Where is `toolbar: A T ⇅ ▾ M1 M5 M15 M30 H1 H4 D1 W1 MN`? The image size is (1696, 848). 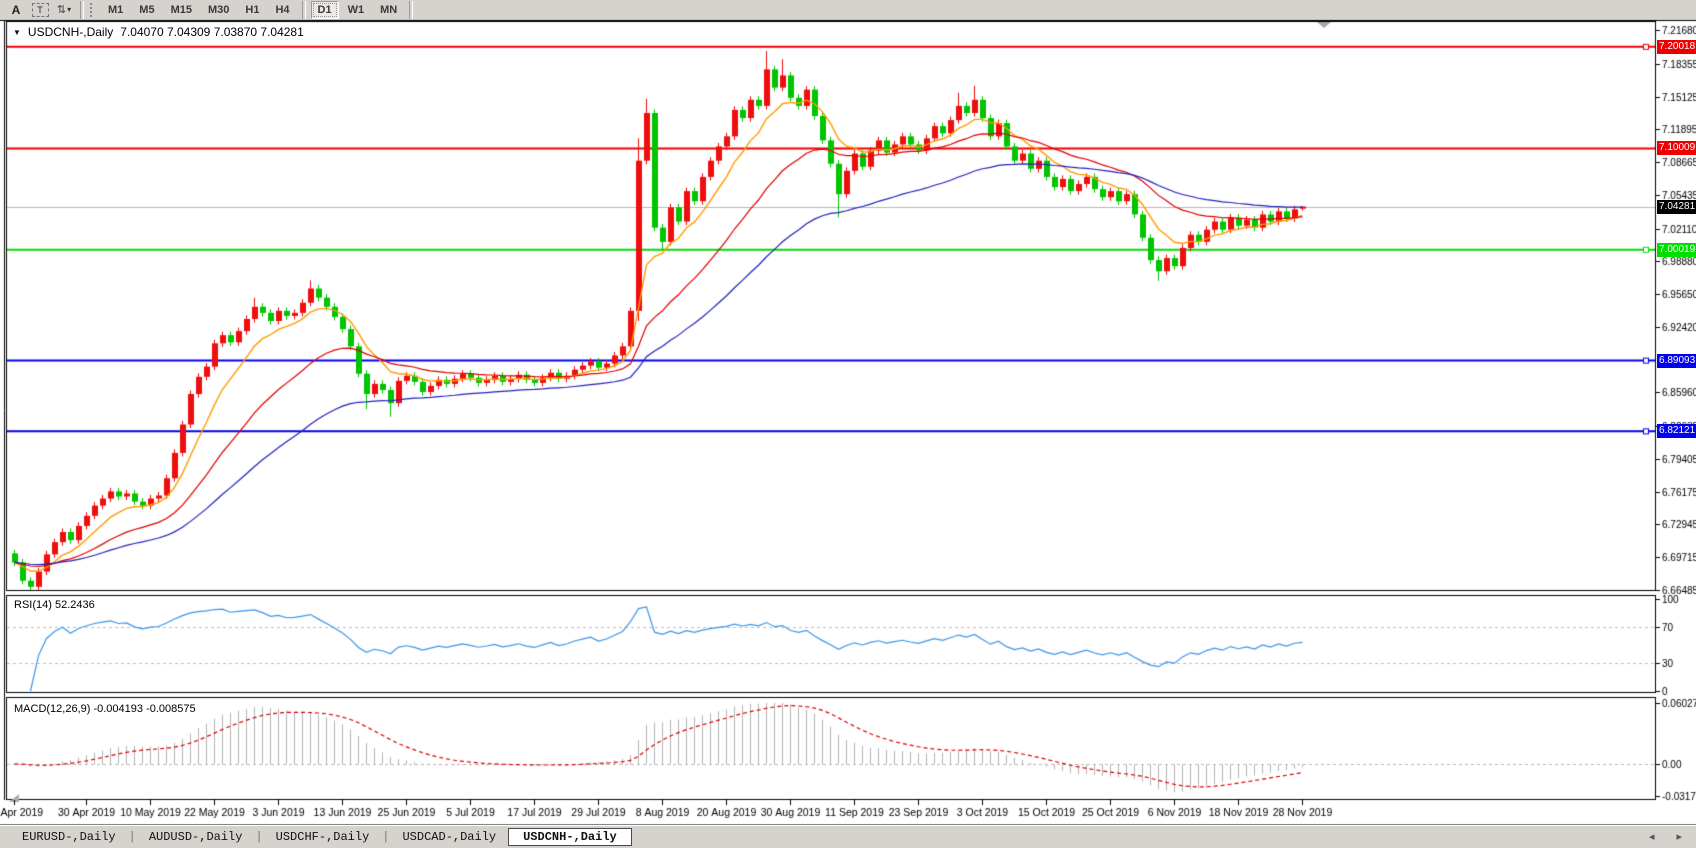
toolbar: A T ⇅ ▾ M1 M5 M15 M30 H1 H4 D1 W1 MN is located at coordinates (848, 10).